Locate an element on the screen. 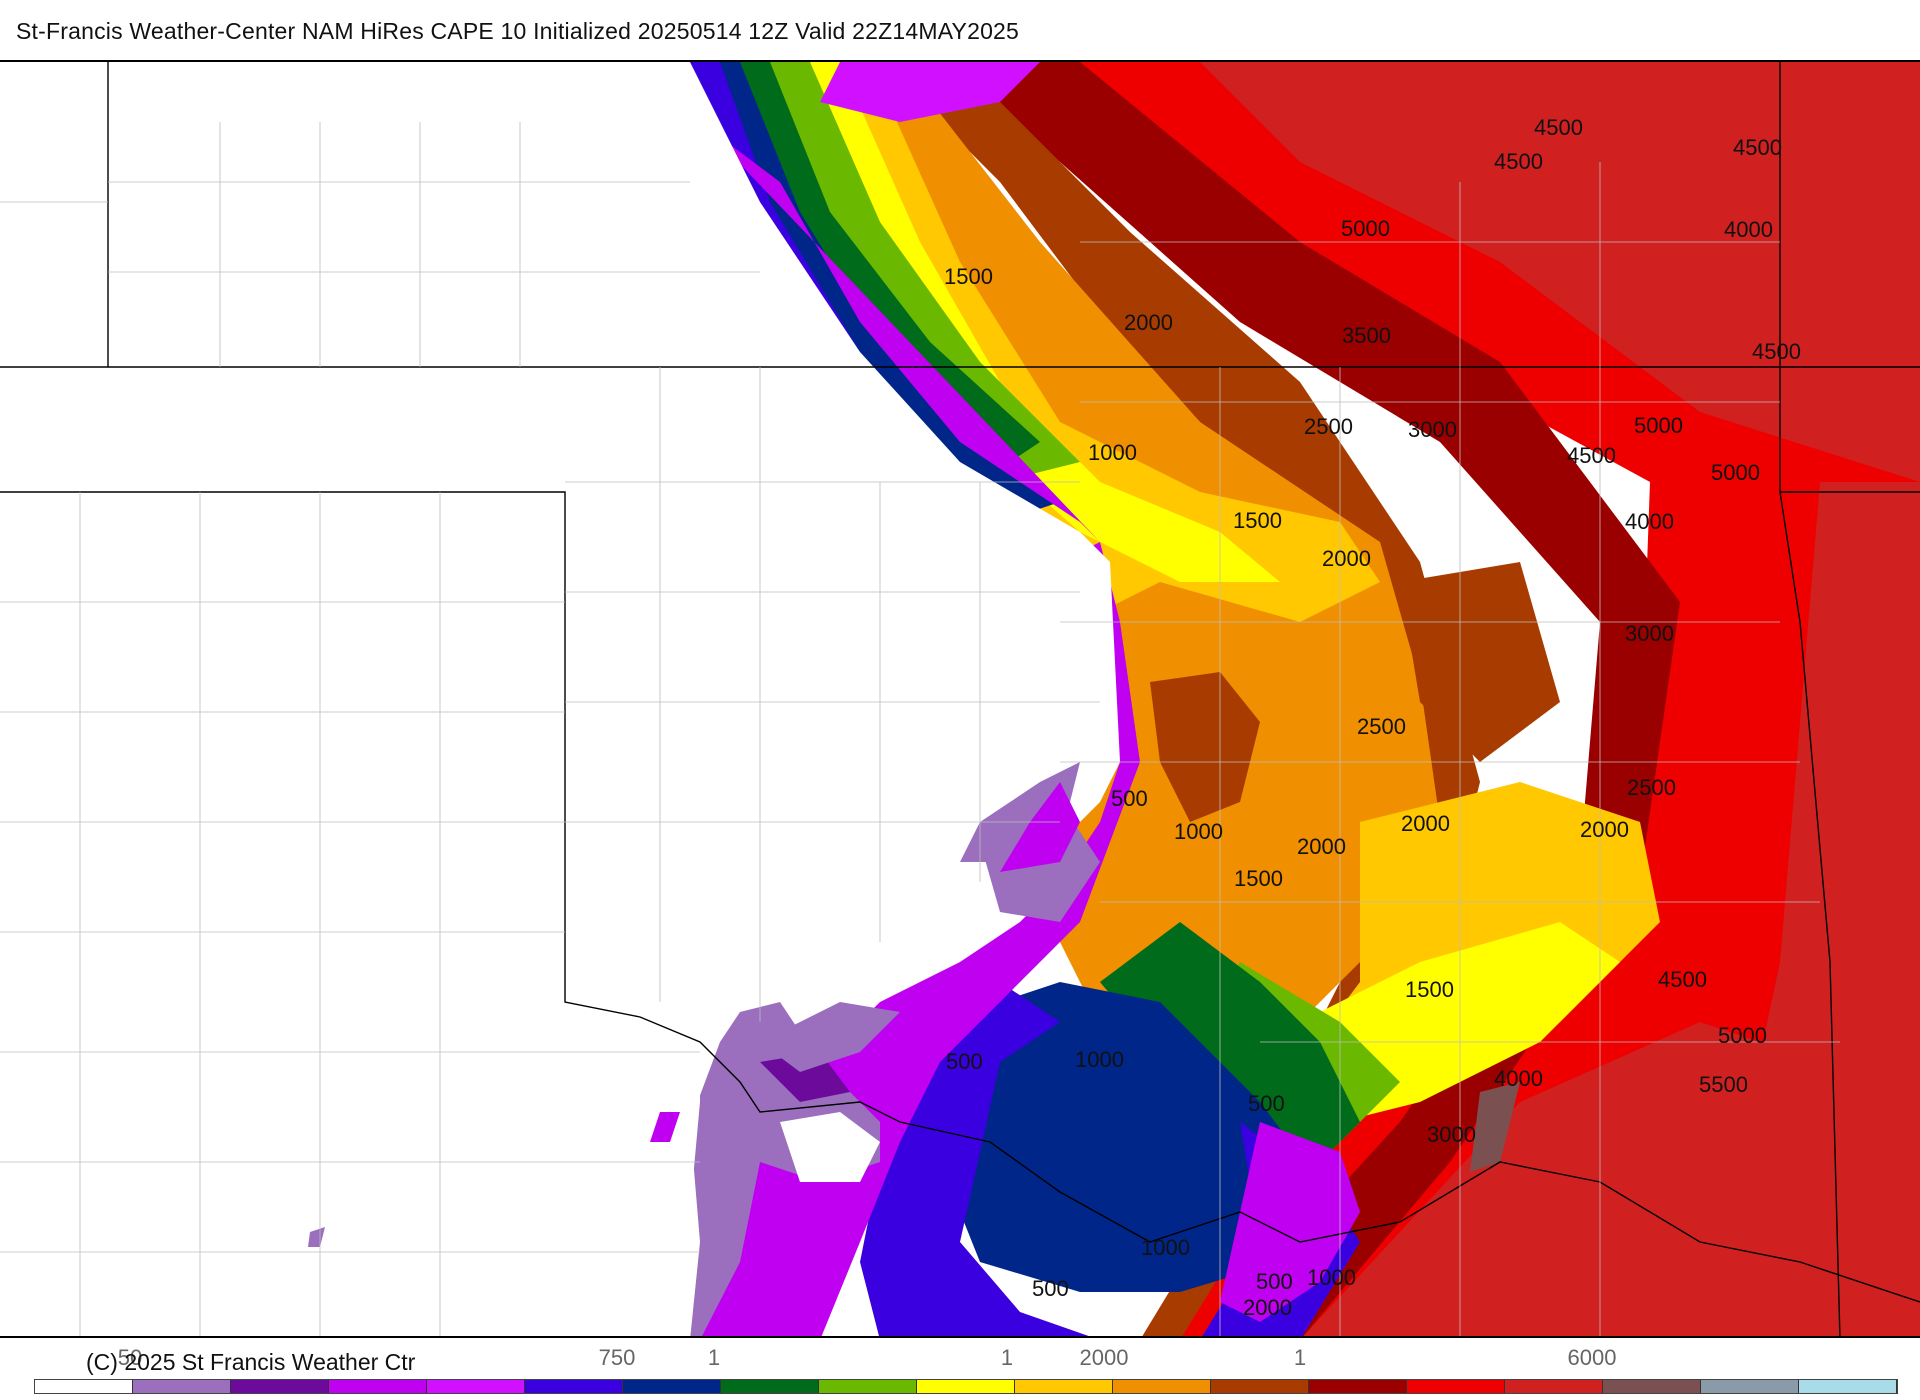 The image size is (1920, 1400). colorbar-tick-label: 6000 is located at coordinates (1592, 1357).